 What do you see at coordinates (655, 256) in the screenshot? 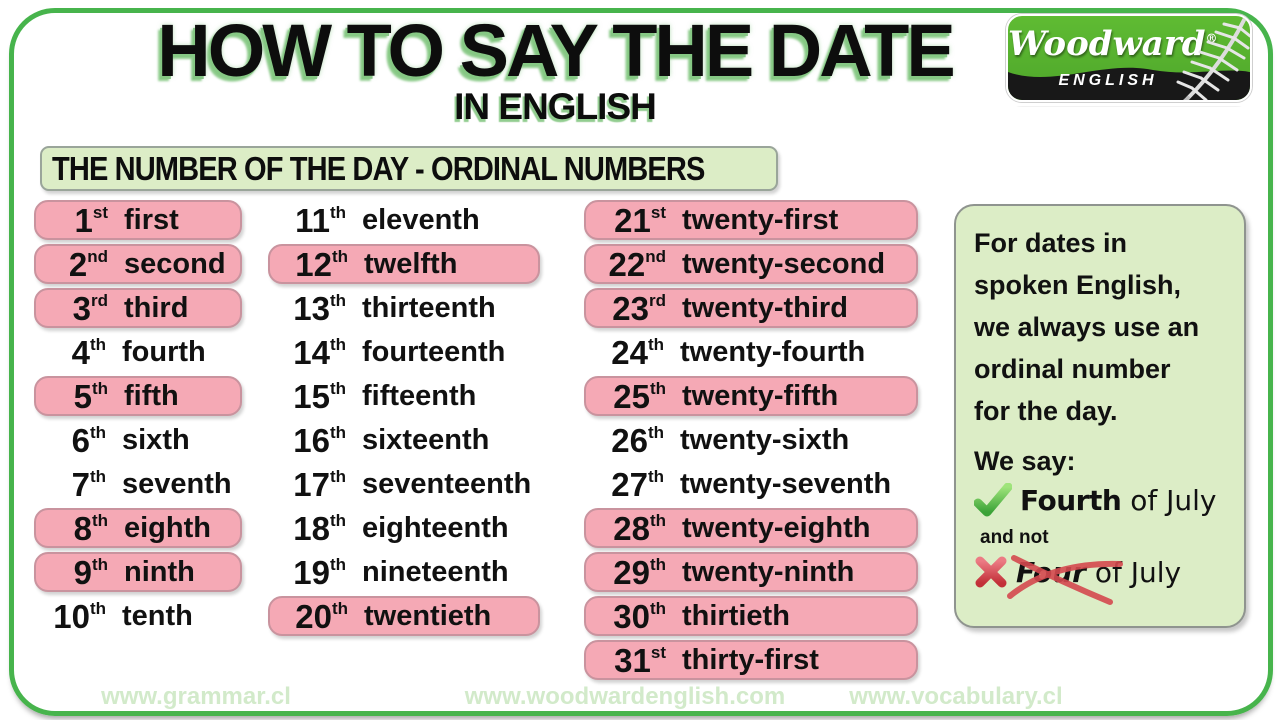
I see `ordinal-suffix: nd` at bounding box center [655, 256].